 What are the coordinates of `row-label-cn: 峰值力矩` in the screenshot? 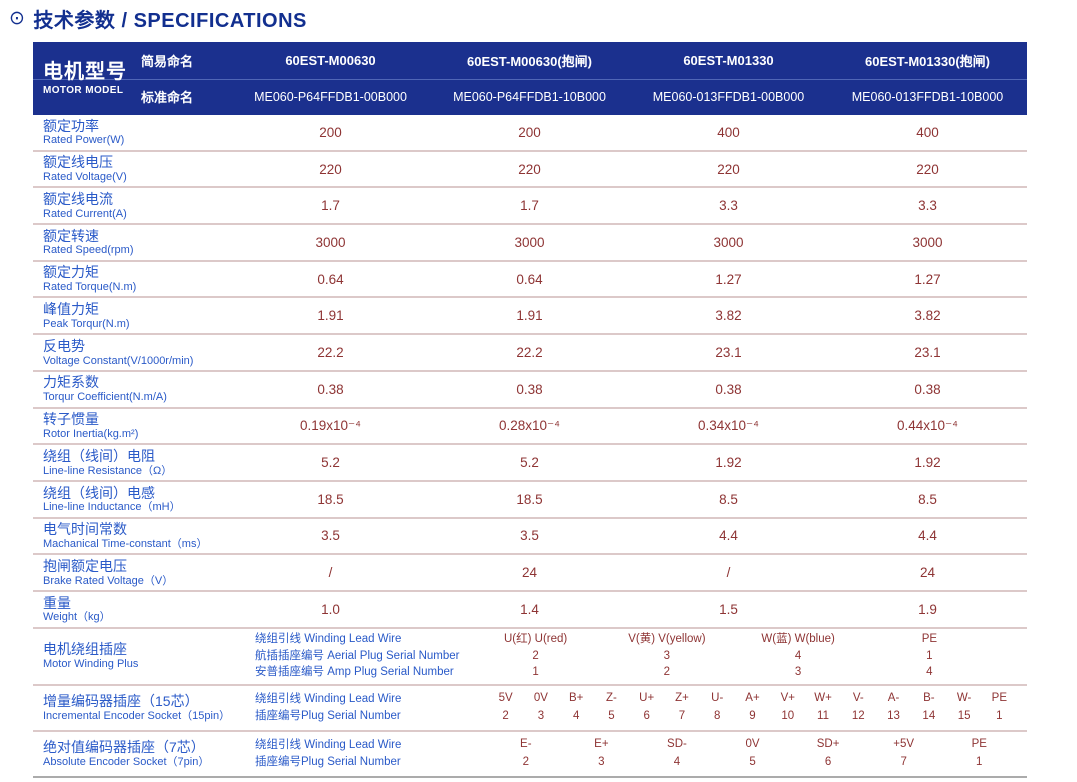 It's located at (71, 309).